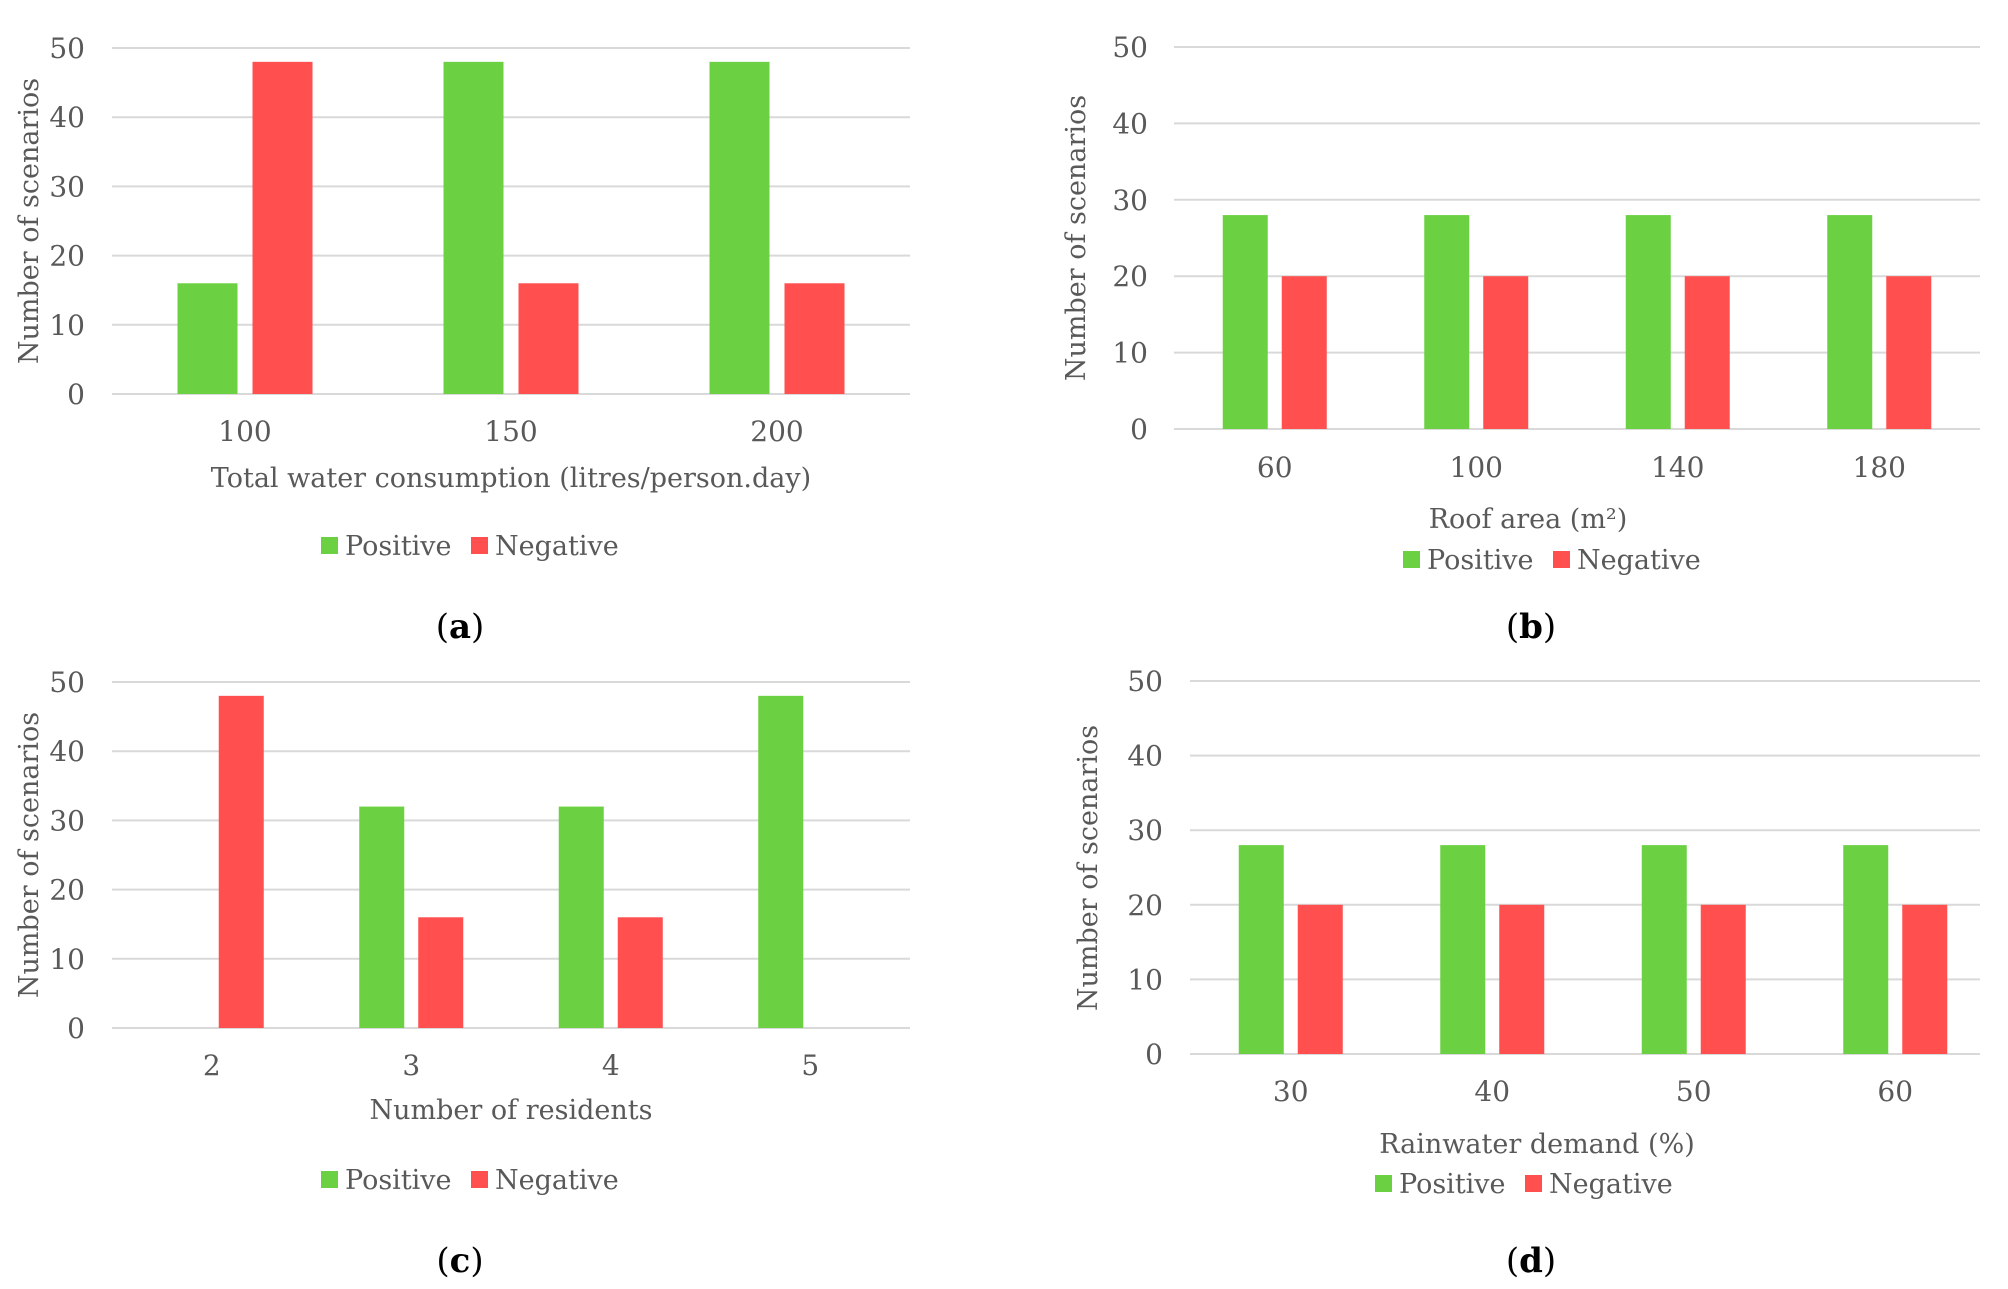 This screenshot has height=1289, width=2008. Describe the element at coordinates (1879, 467) in the screenshot. I see `x-tick-label: 180` at that location.